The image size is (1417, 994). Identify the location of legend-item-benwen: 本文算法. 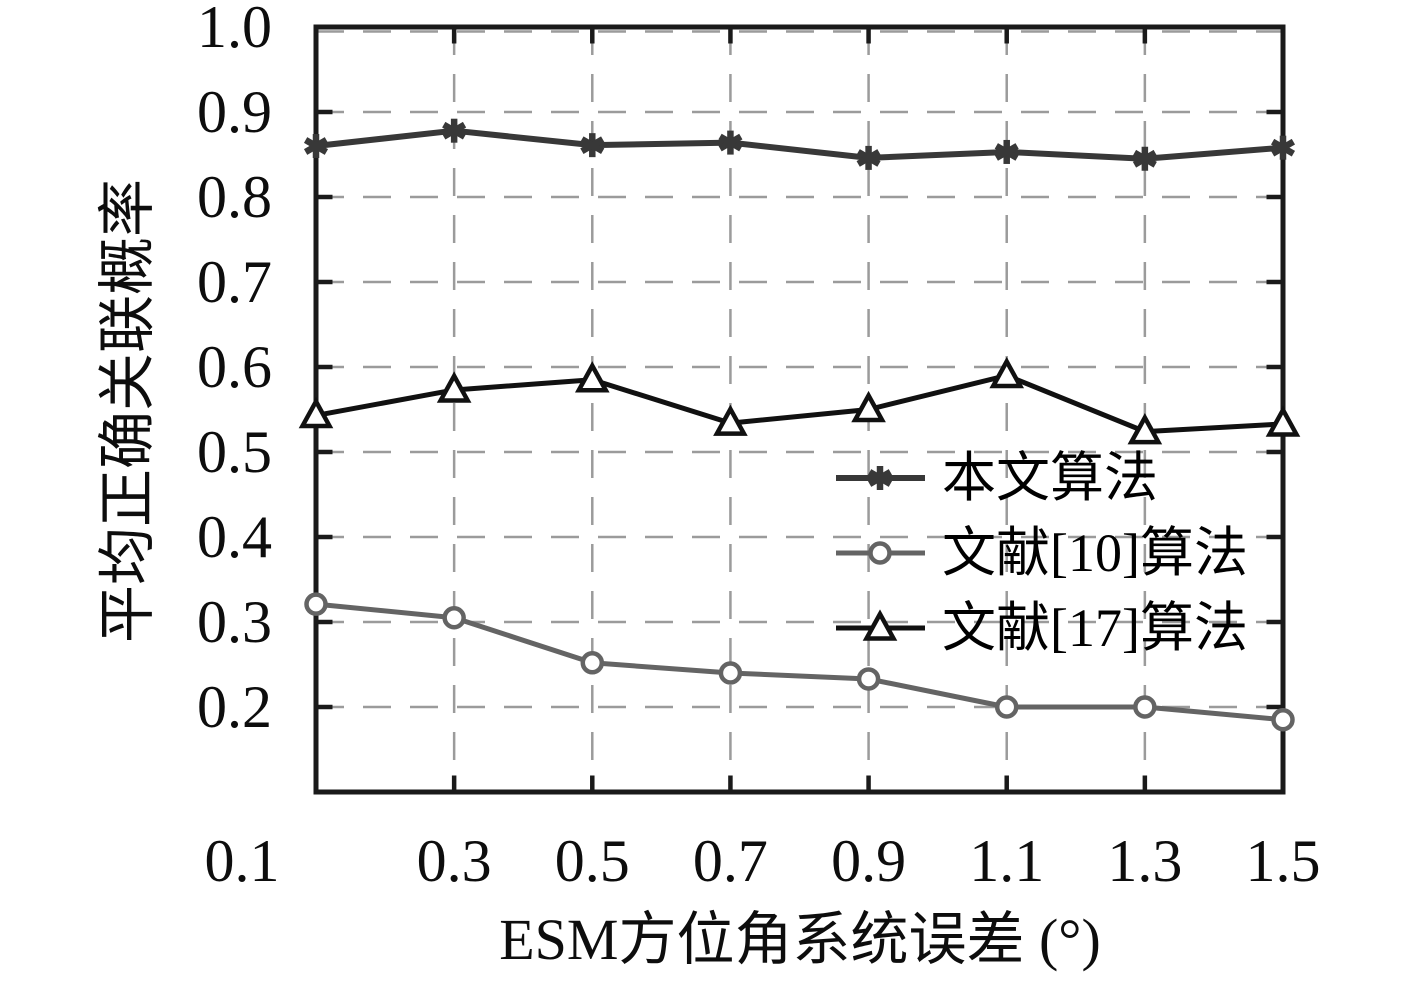
(1040, 477).